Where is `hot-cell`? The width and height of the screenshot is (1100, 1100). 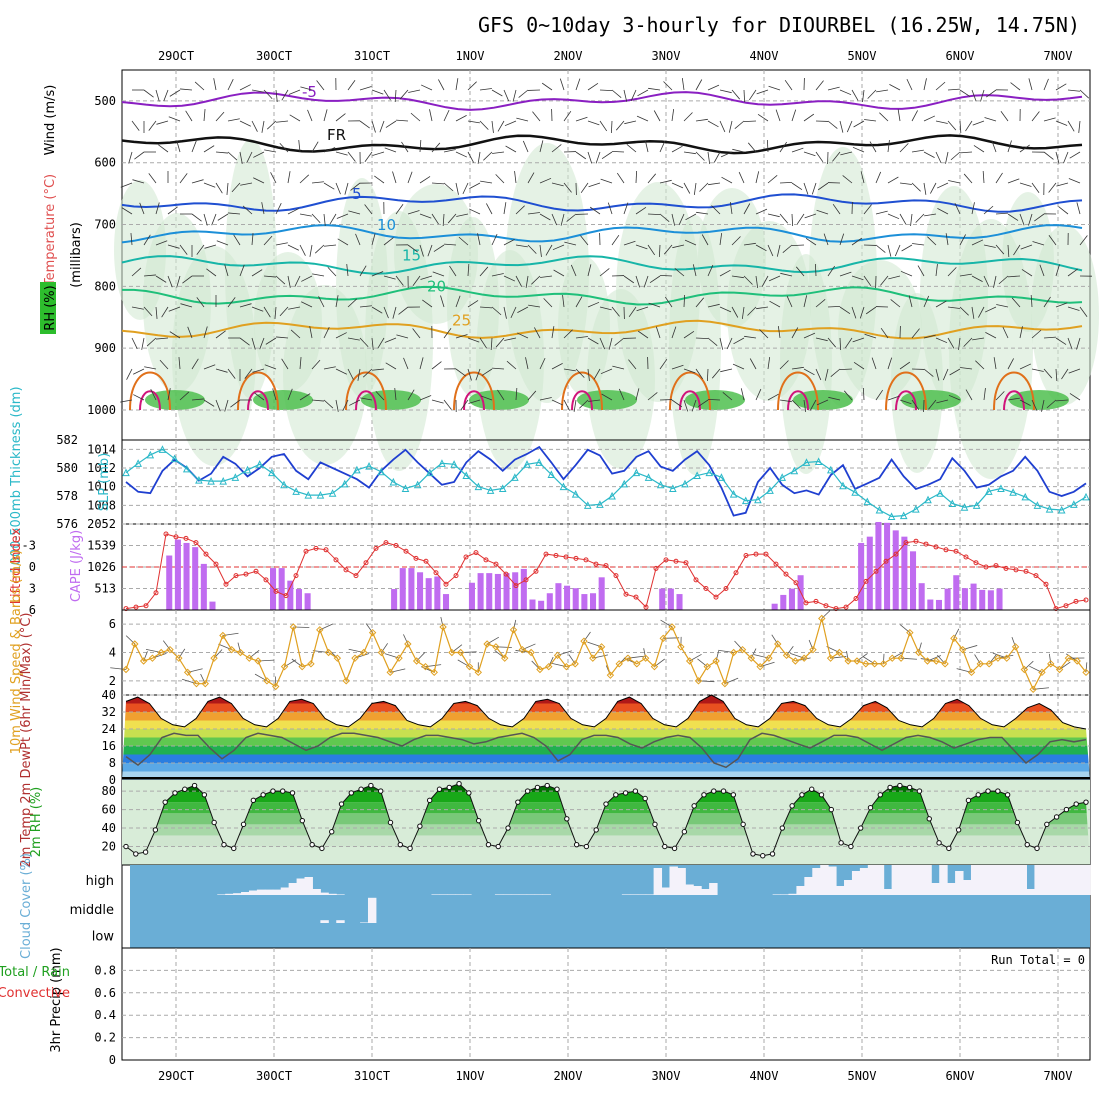
hot-cell is located at coordinates (1014, 400).